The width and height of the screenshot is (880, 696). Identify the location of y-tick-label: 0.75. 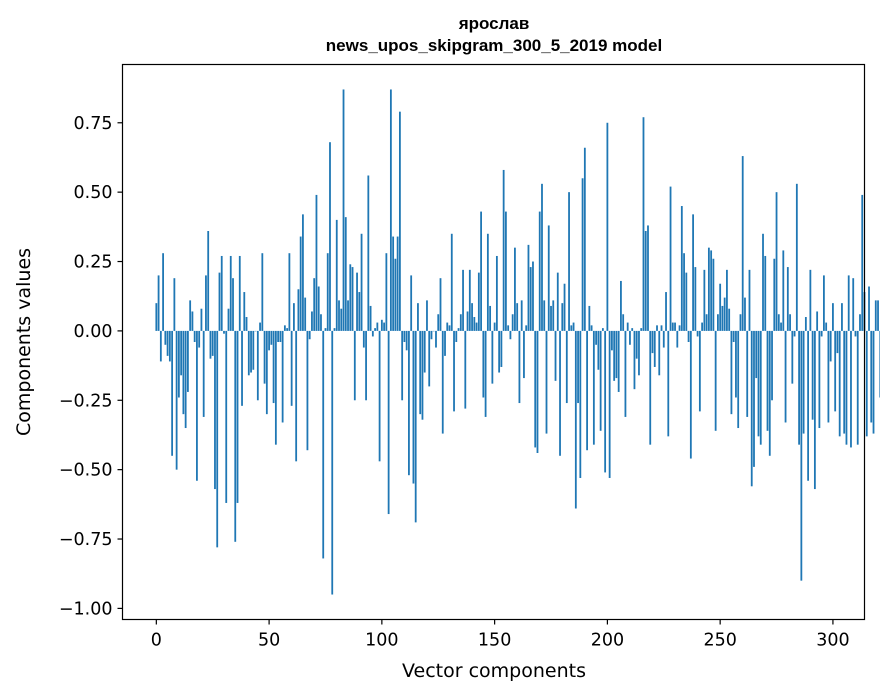
(93, 124).